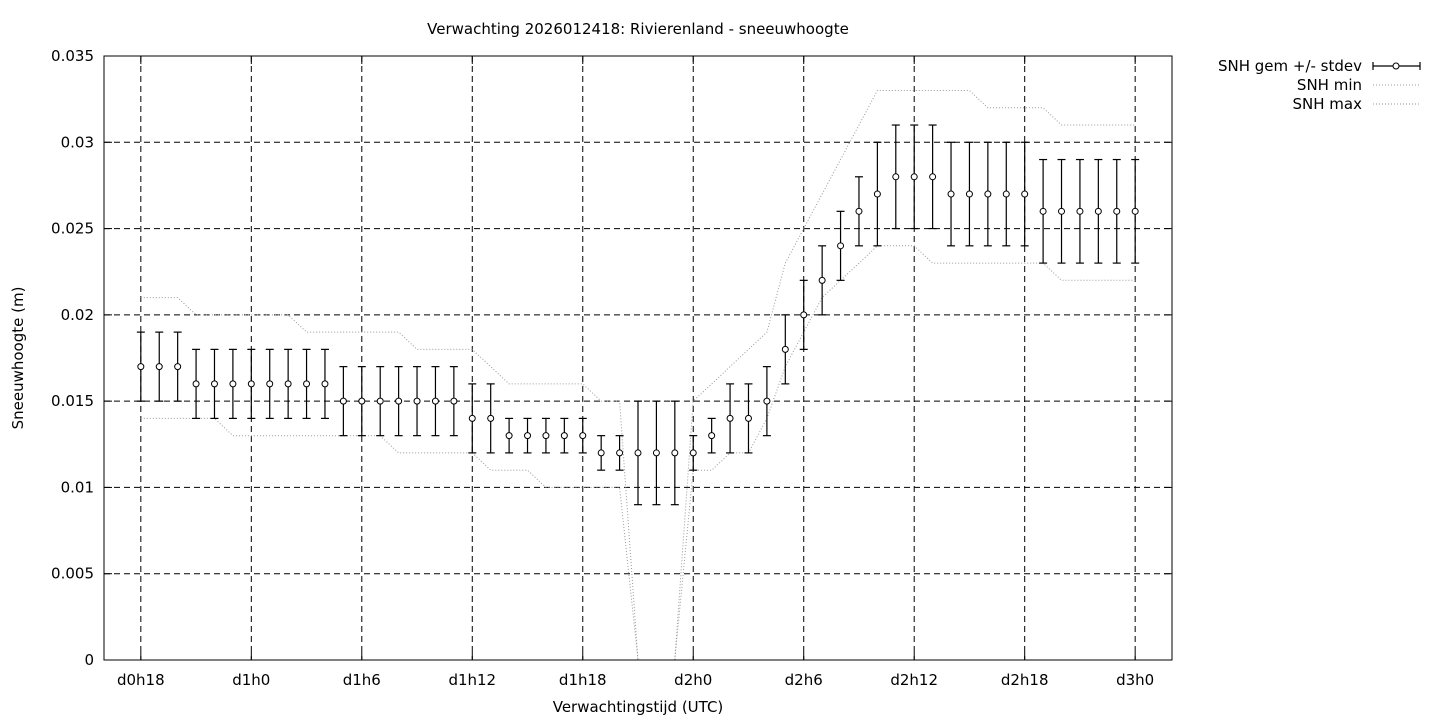  I want to click on x-tick-label: d2h6, so click(804, 680).